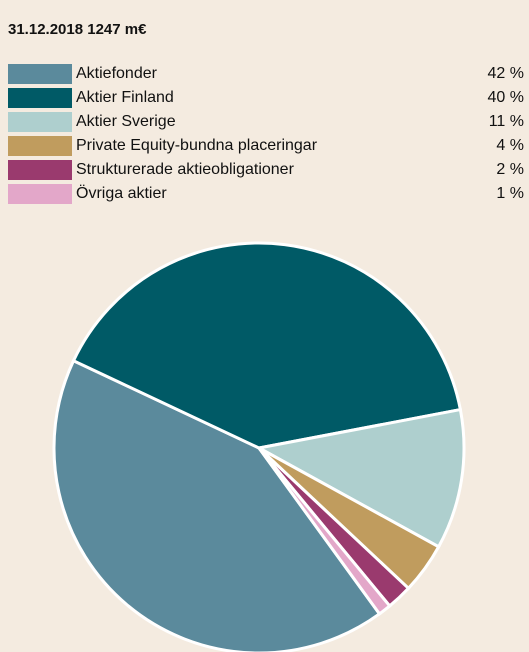  I want to click on legend-value: 2 %, so click(510, 169).